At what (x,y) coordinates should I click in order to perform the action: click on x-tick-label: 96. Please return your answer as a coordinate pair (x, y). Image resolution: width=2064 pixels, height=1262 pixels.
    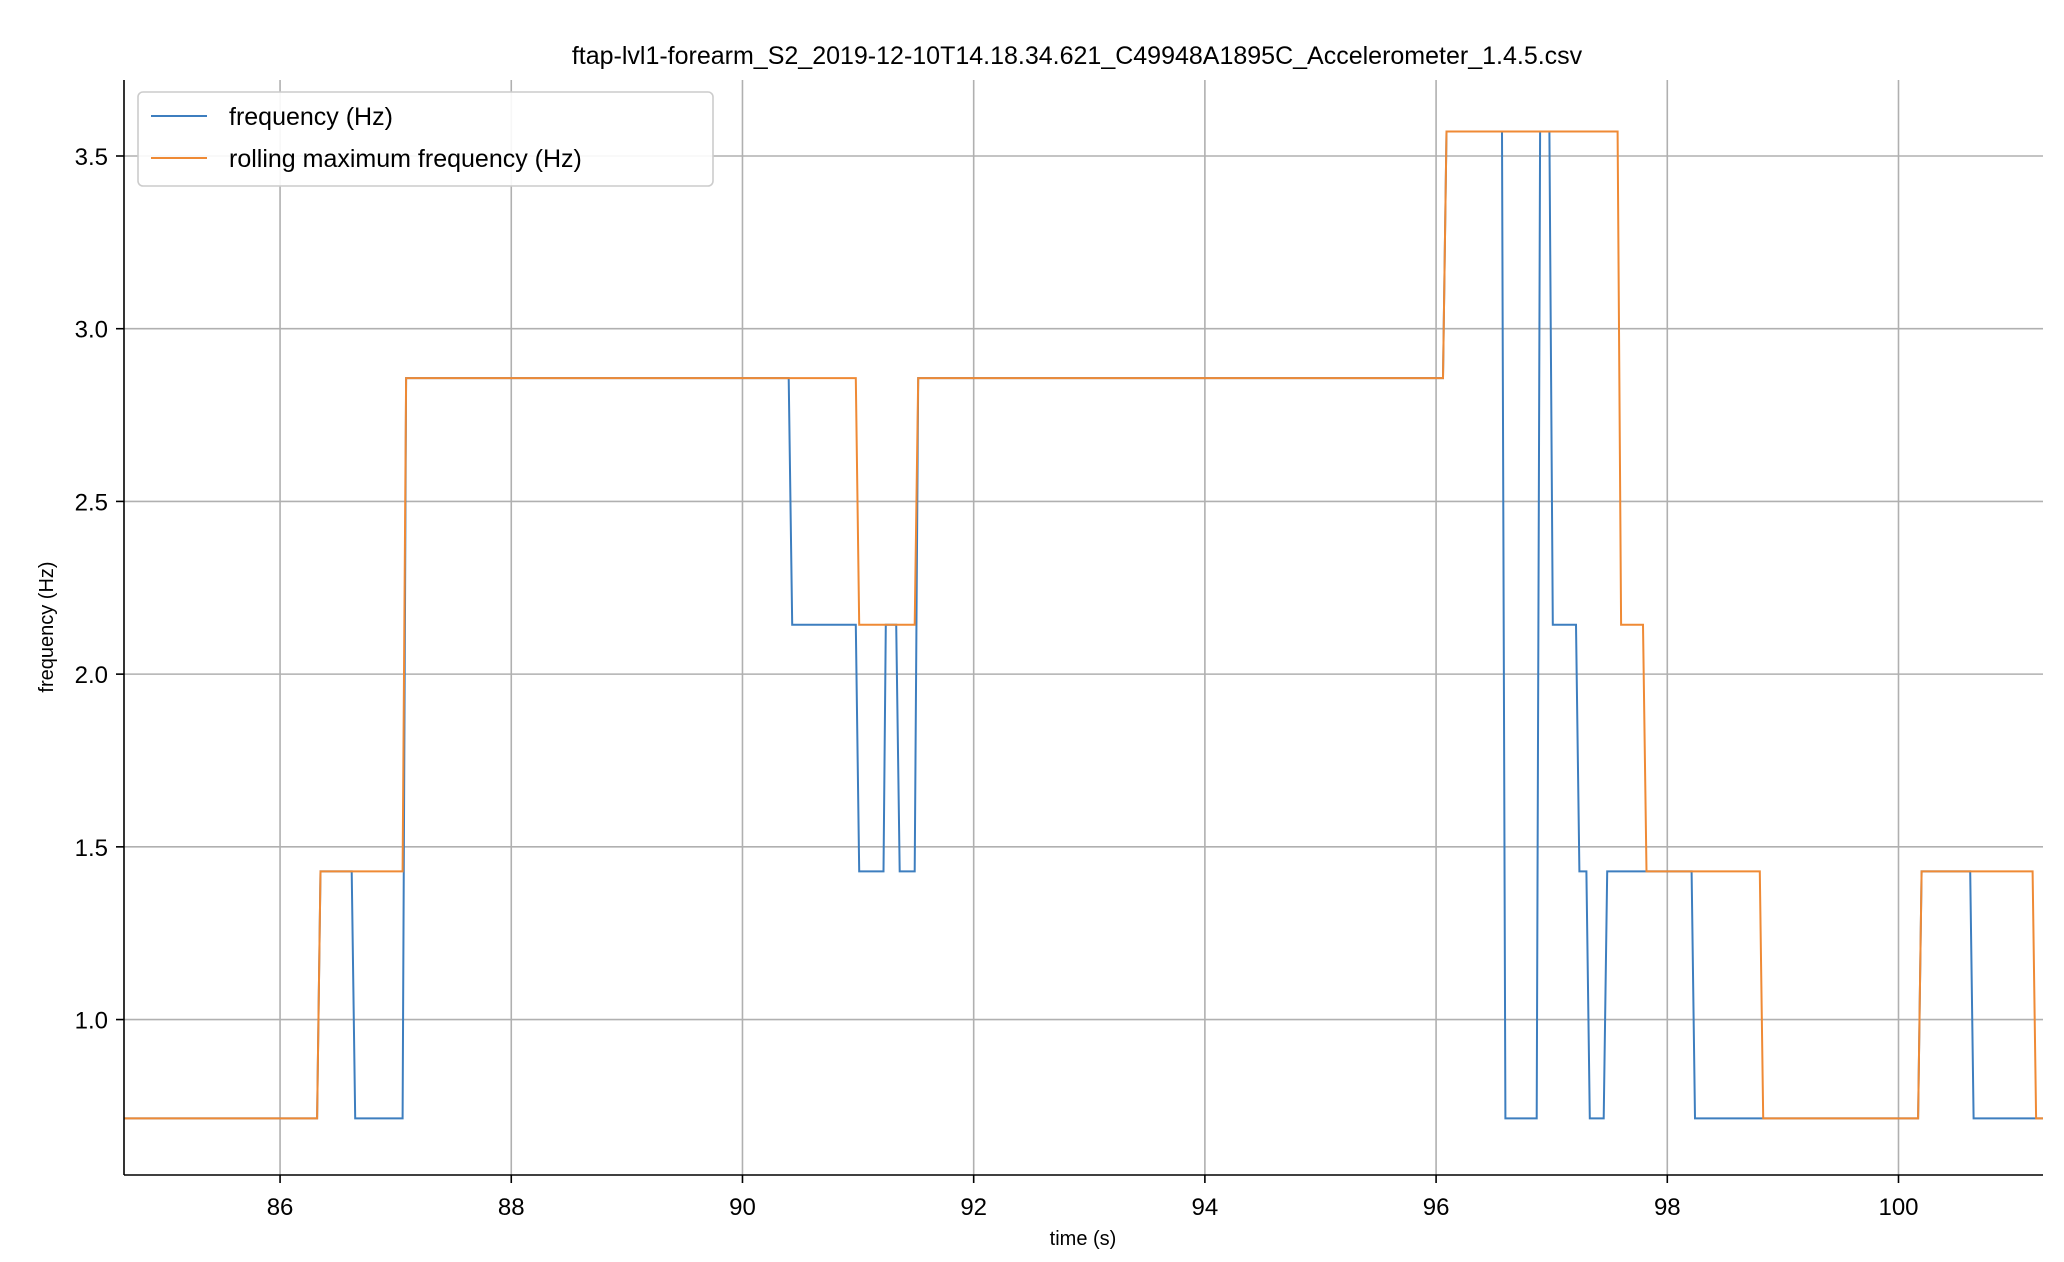
    Looking at the image, I should click on (1436, 1207).